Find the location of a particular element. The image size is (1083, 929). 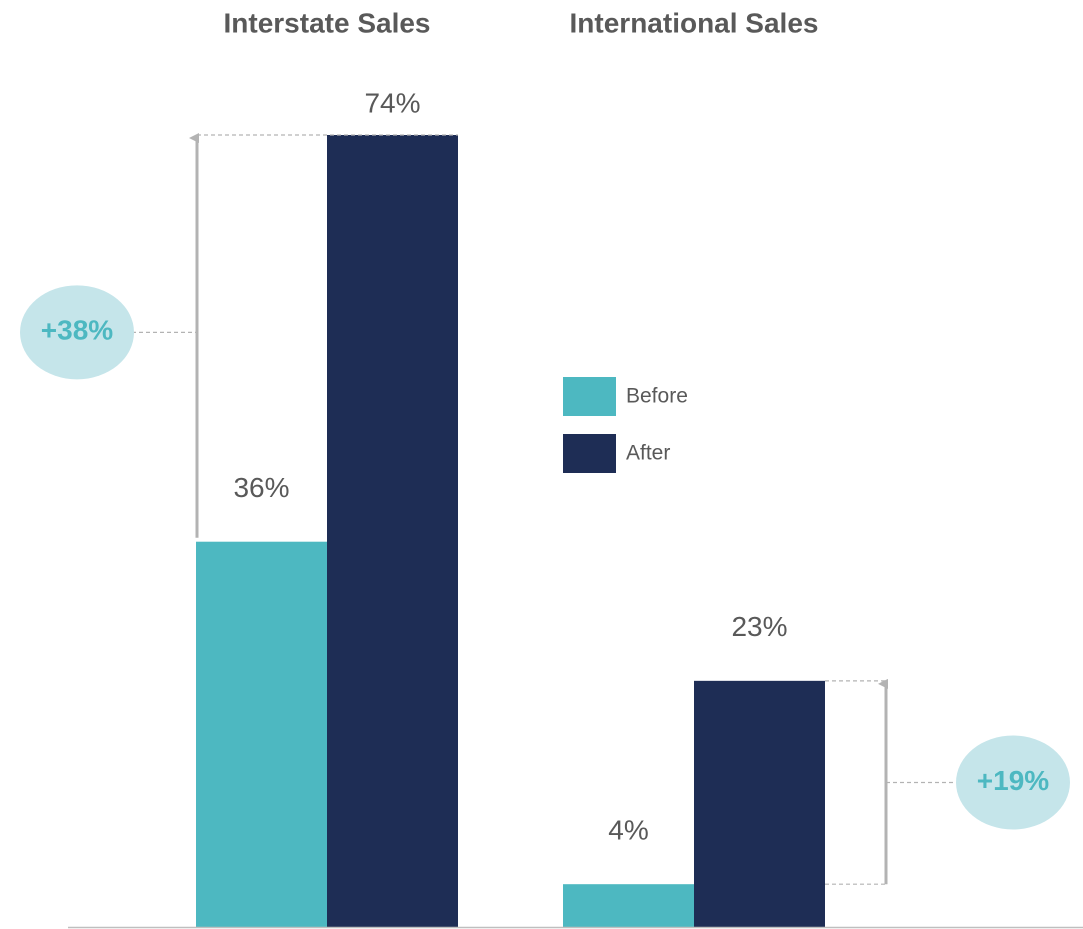

annotation: +38% is located at coordinates (77, 330).